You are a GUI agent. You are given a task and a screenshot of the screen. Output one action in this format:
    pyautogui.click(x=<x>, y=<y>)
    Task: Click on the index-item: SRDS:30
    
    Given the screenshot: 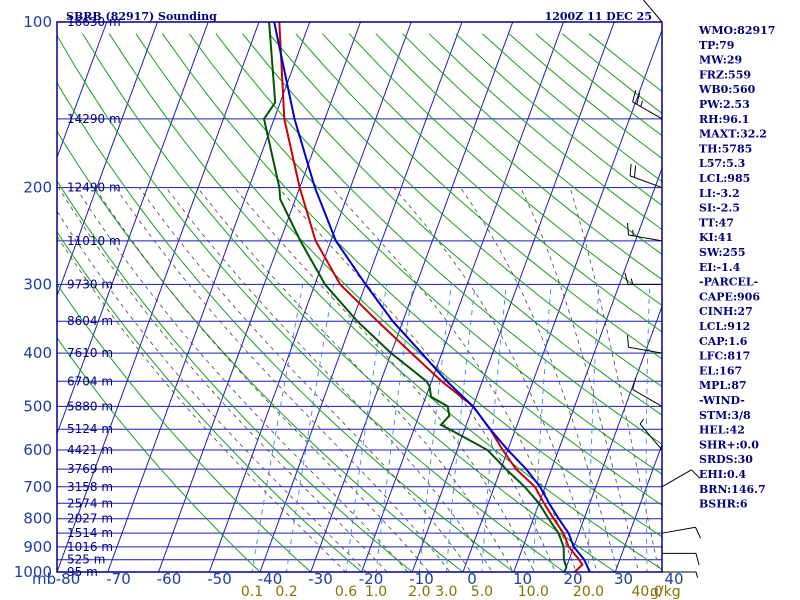 What is the action you would take?
    pyautogui.click(x=726, y=459)
    